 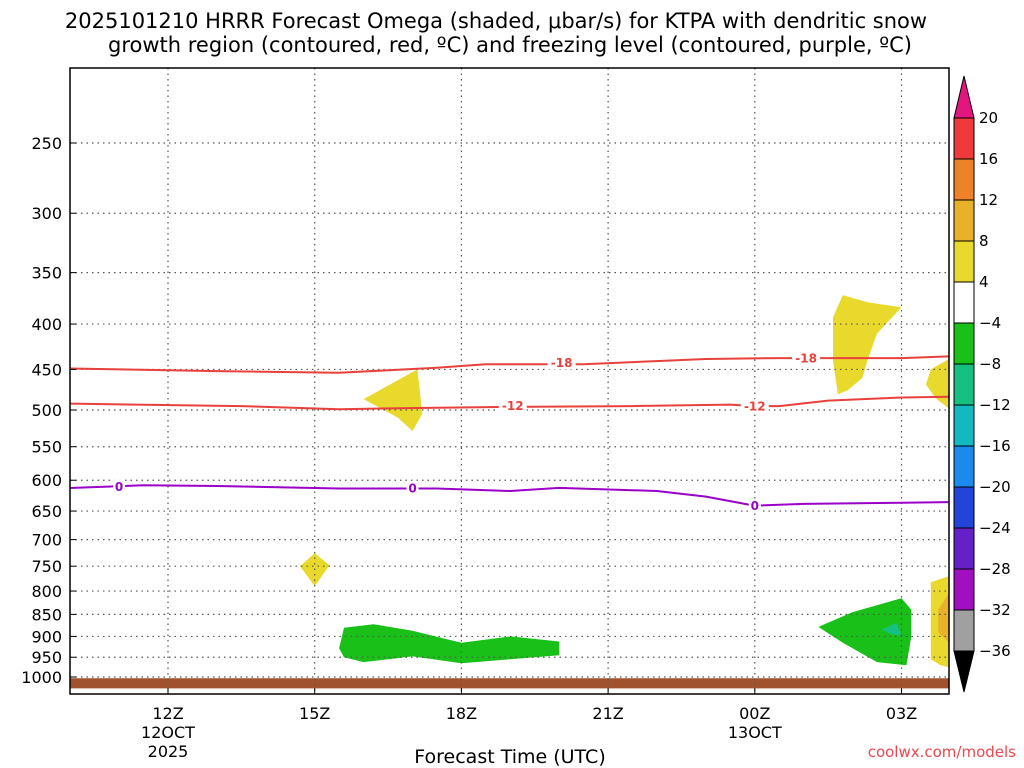 I want to click on contour-label-layer: -18 -18 -12 -12 0 0 0, so click(x=467, y=432).